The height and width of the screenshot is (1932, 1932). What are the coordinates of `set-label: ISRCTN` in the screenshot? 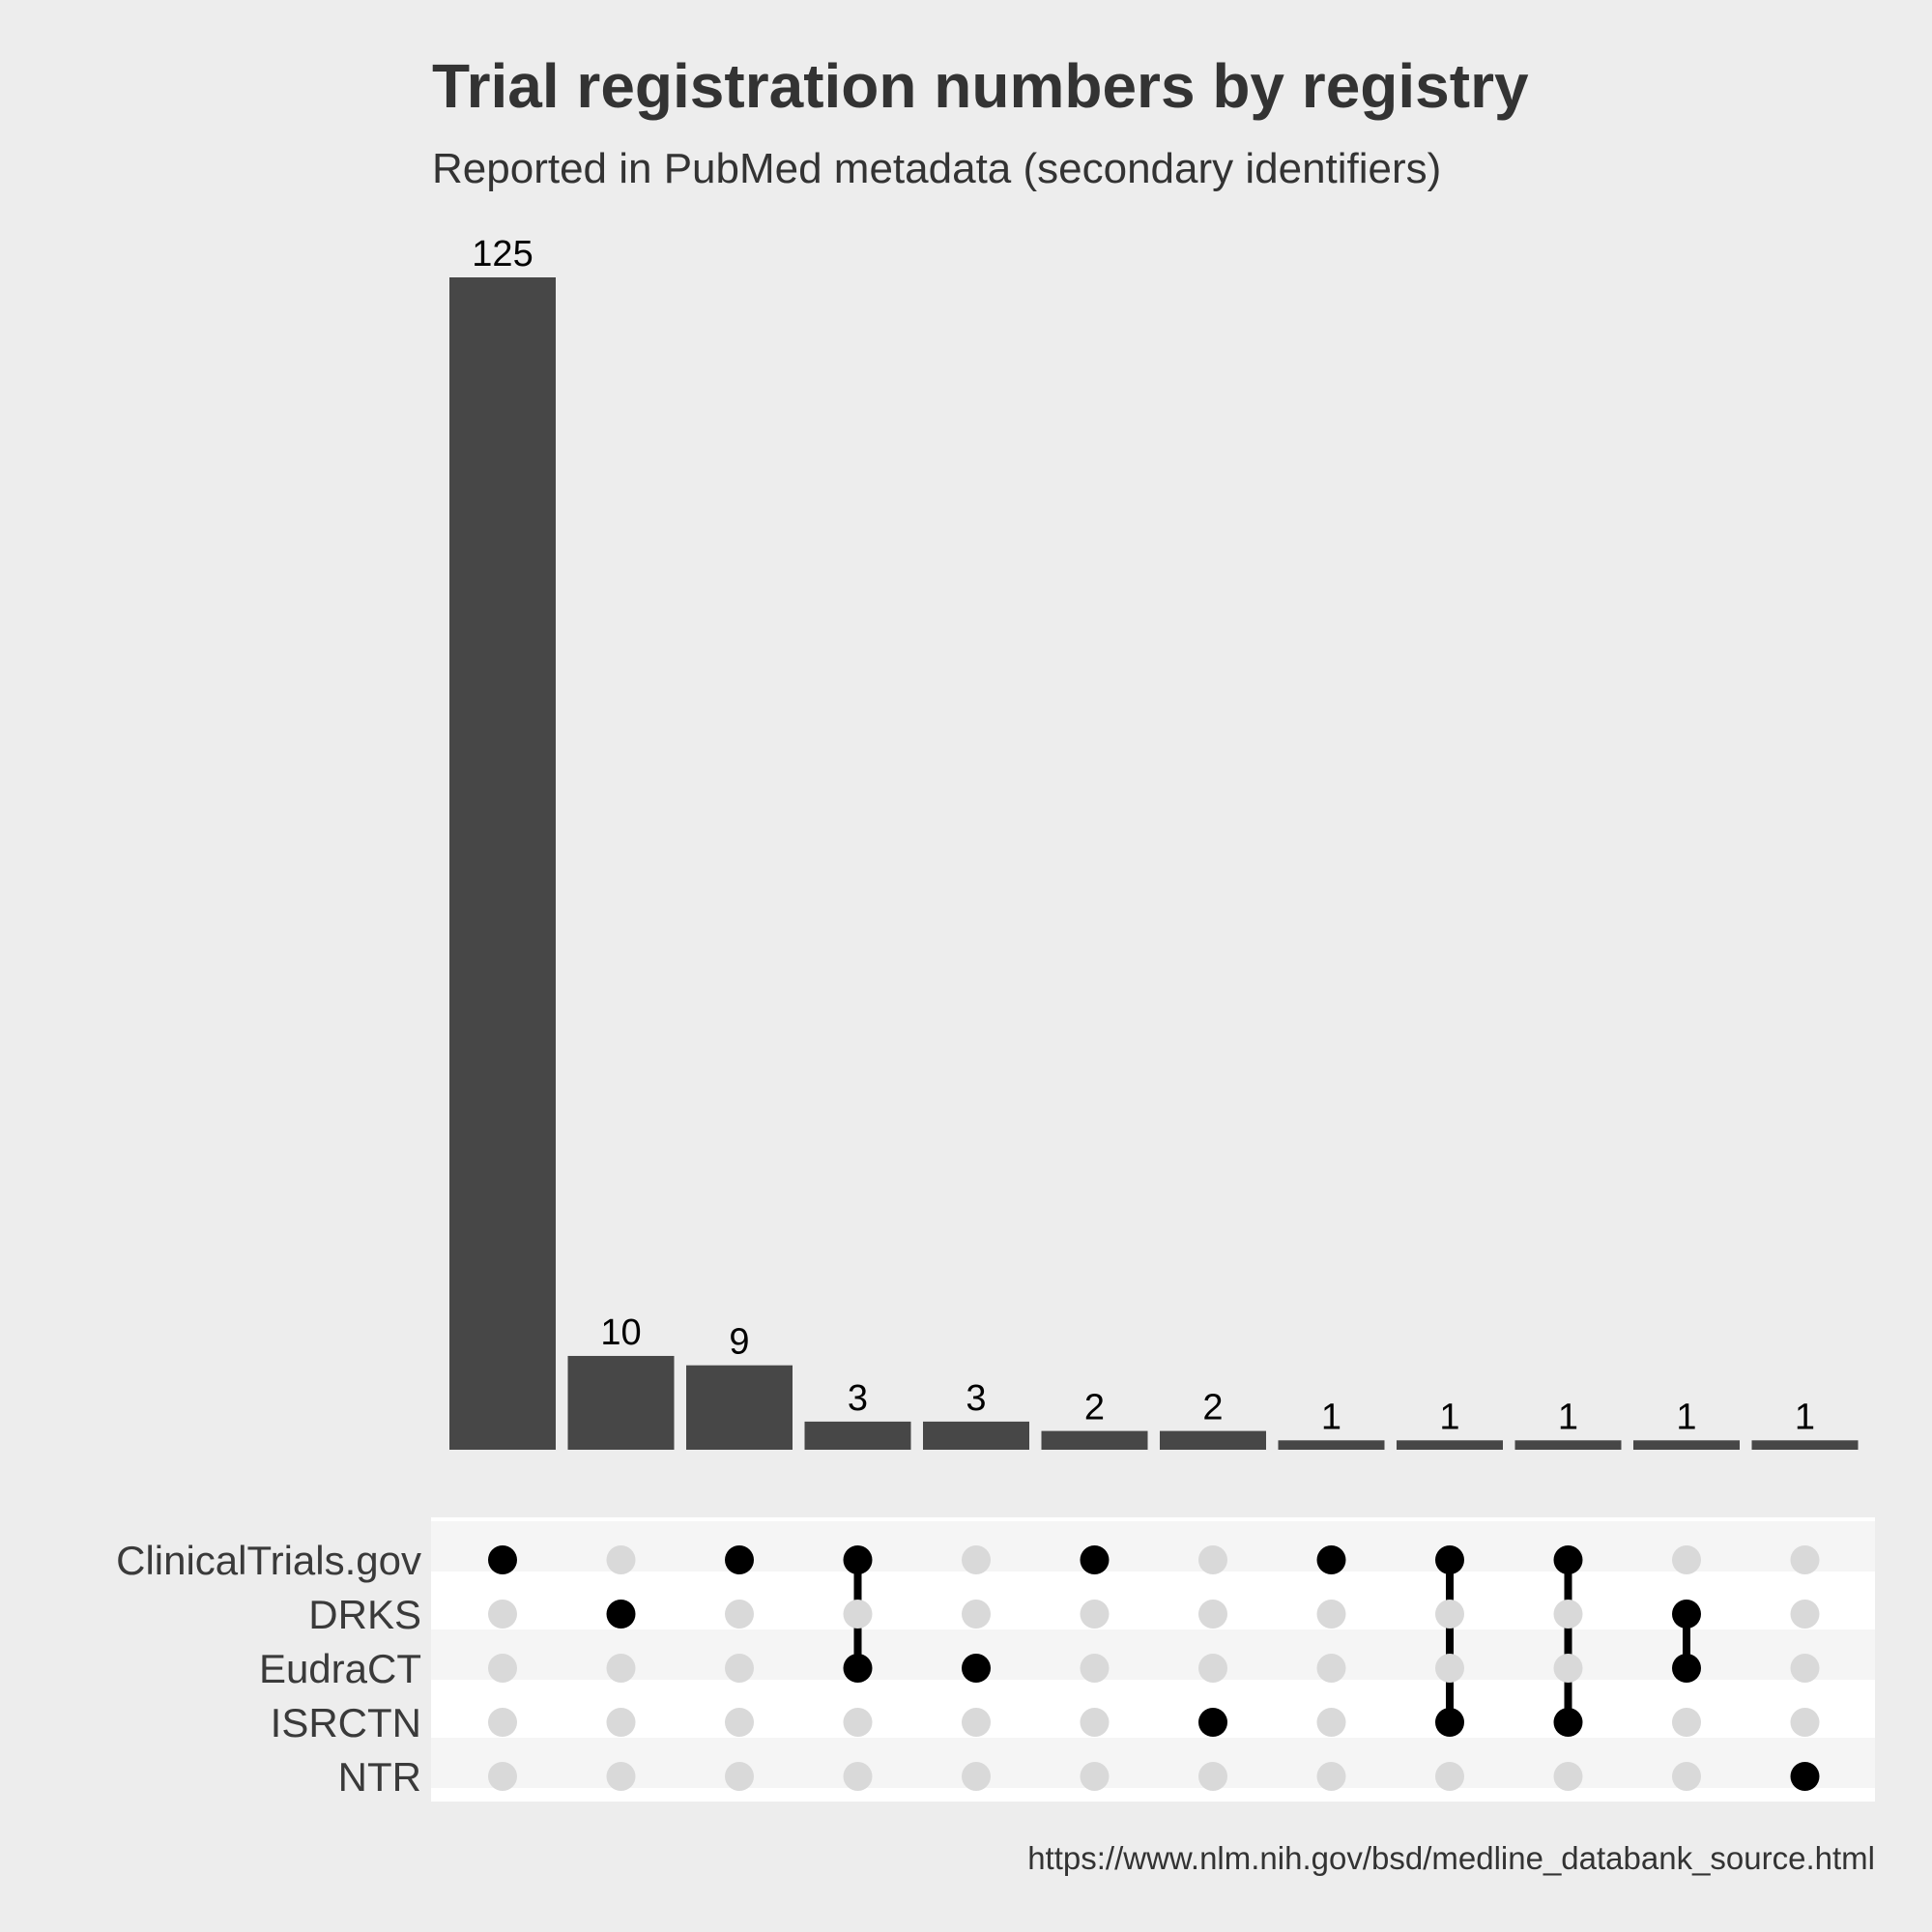 It's located at (346, 1723).